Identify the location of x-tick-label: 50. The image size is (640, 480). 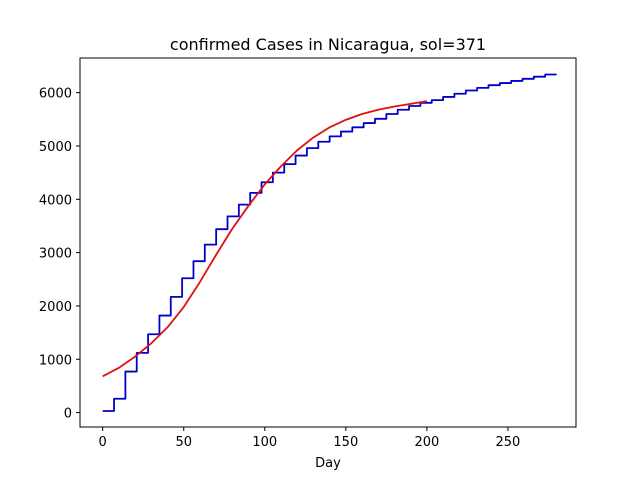
(183, 442).